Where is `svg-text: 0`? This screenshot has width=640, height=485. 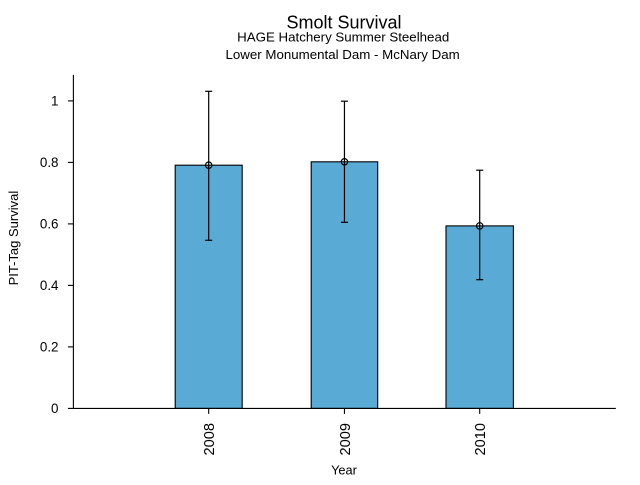 svg-text: 0 is located at coordinates (54, 408).